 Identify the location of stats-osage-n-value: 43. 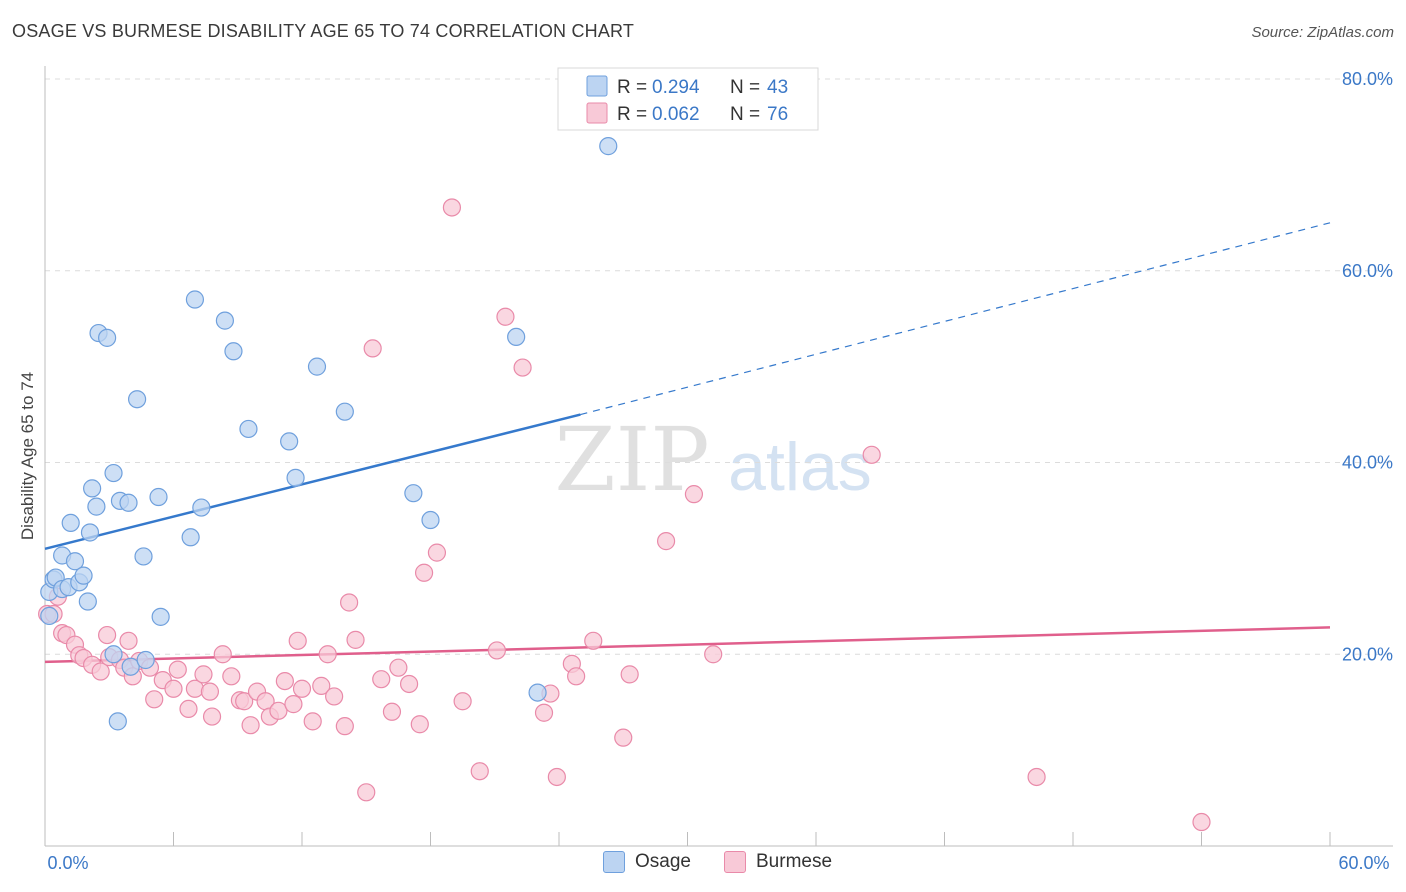
(777, 87).